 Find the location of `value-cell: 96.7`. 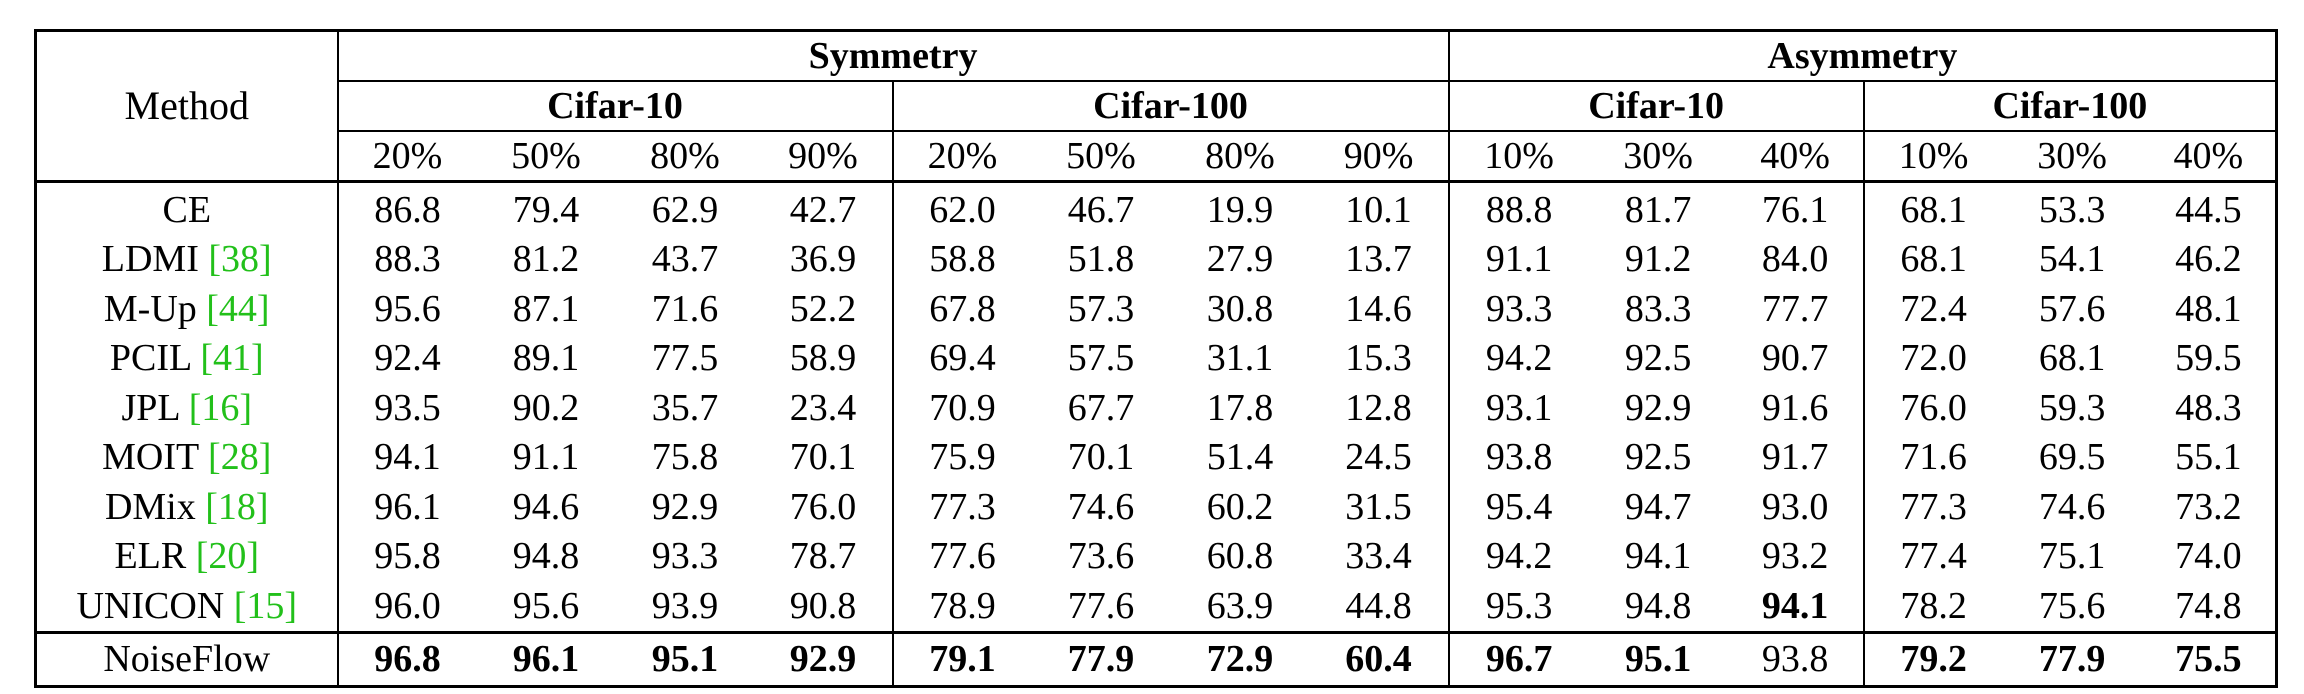

value-cell: 96.7 is located at coordinates (1518, 658).